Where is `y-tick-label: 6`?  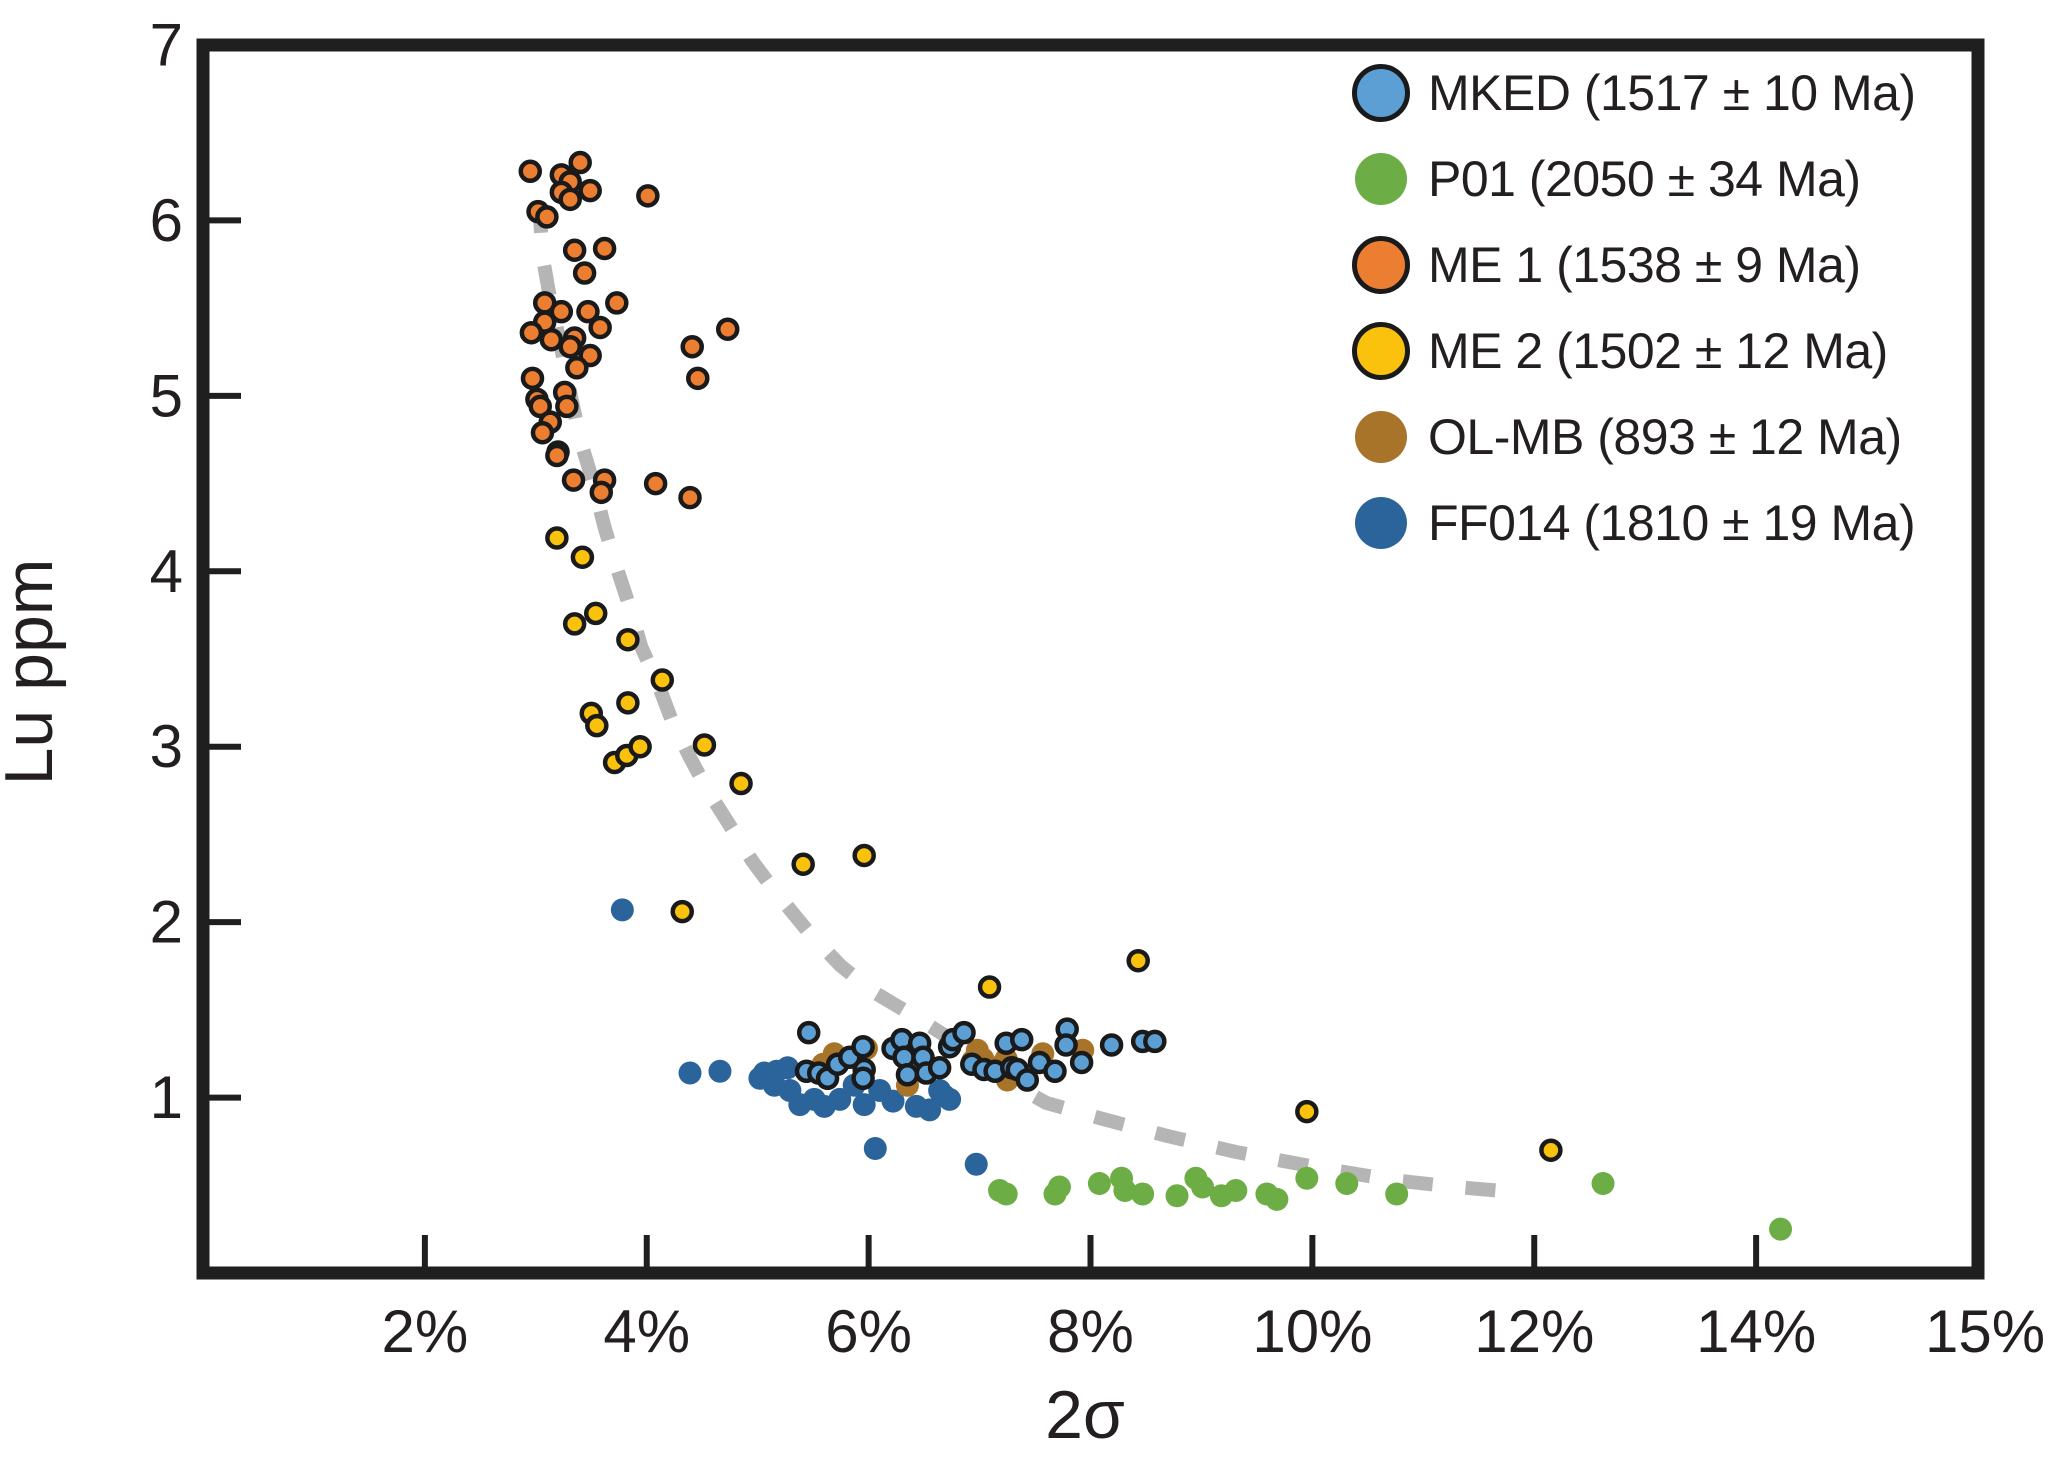 y-tick-label: 6 is located at coordinates (166, 220).